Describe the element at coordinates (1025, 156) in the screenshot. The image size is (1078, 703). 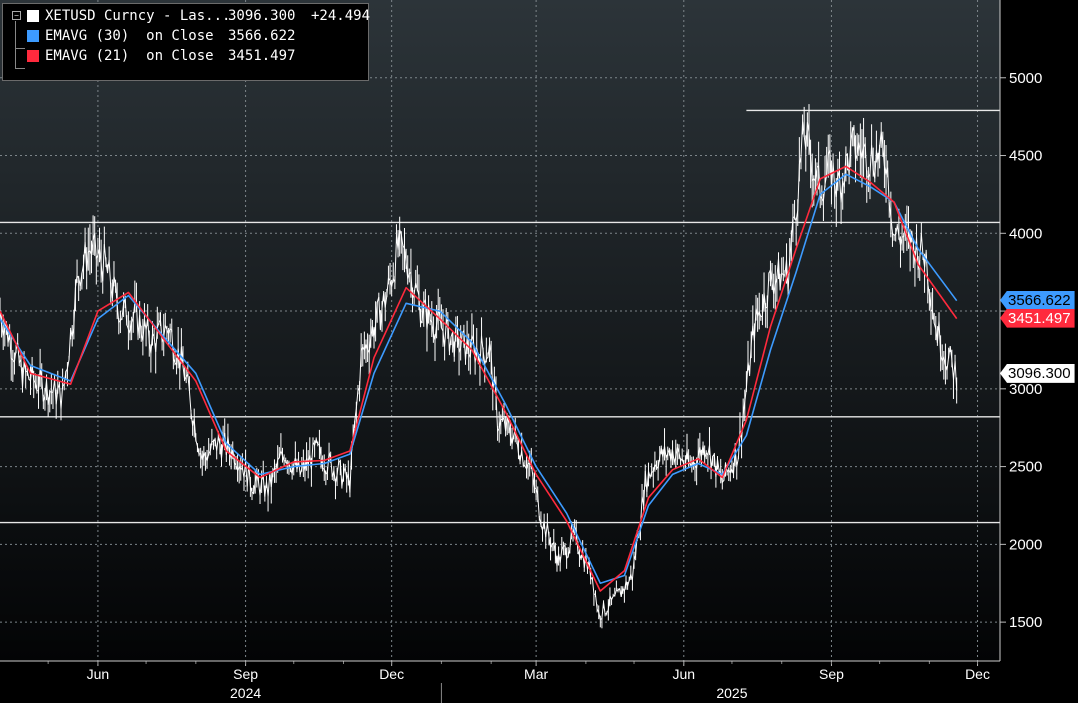
I see `y-tick-label: 4500` at that location.